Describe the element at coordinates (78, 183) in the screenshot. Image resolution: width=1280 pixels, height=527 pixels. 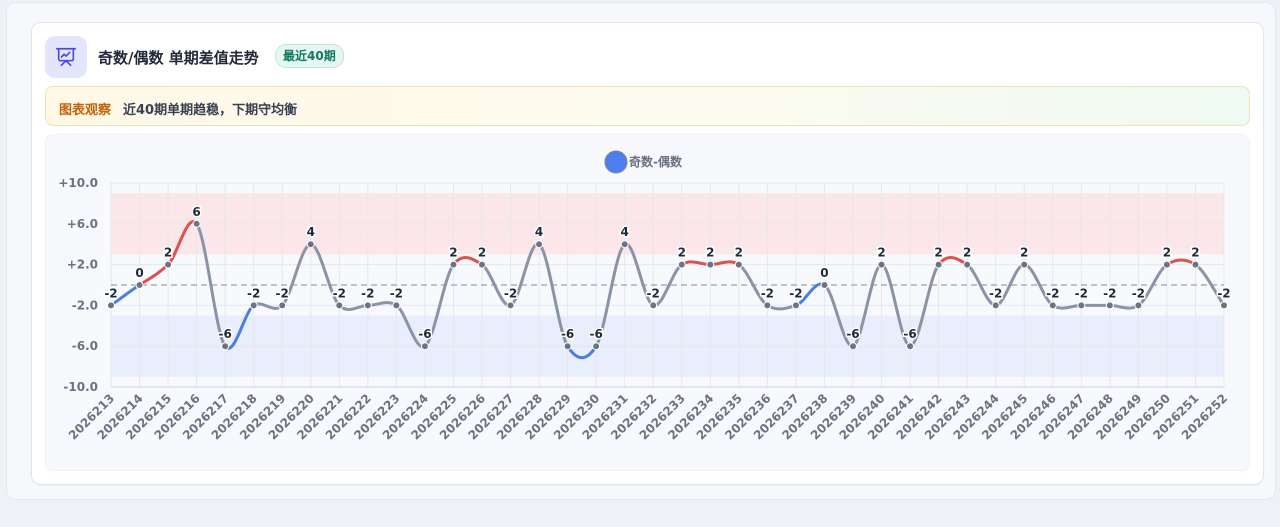
I see `y-tick-label: +10.0` at that location.